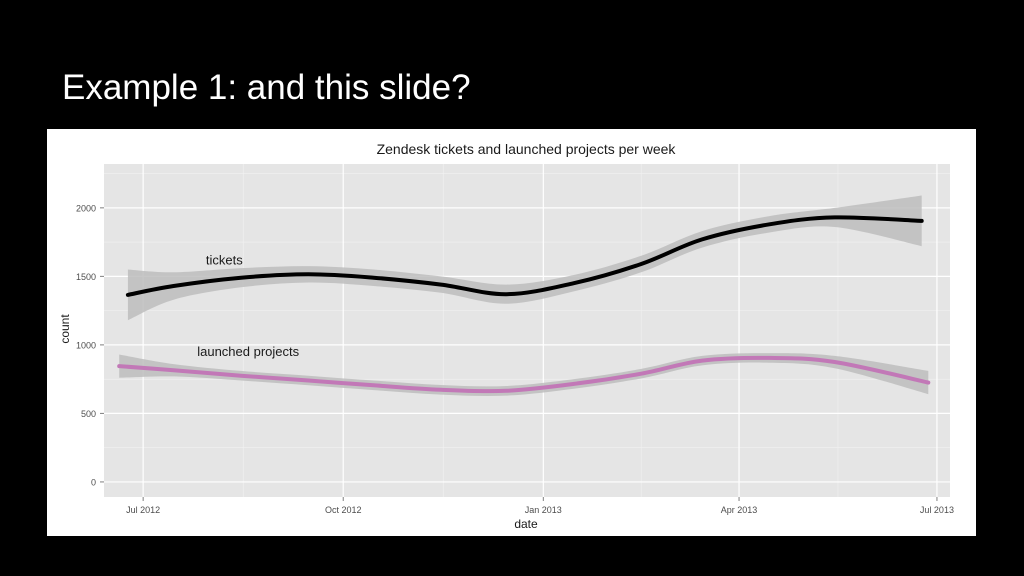 The image size is (1024, 576). I want to click on y-axis: 0 500 1000 1500 2000, so click(90, 345).